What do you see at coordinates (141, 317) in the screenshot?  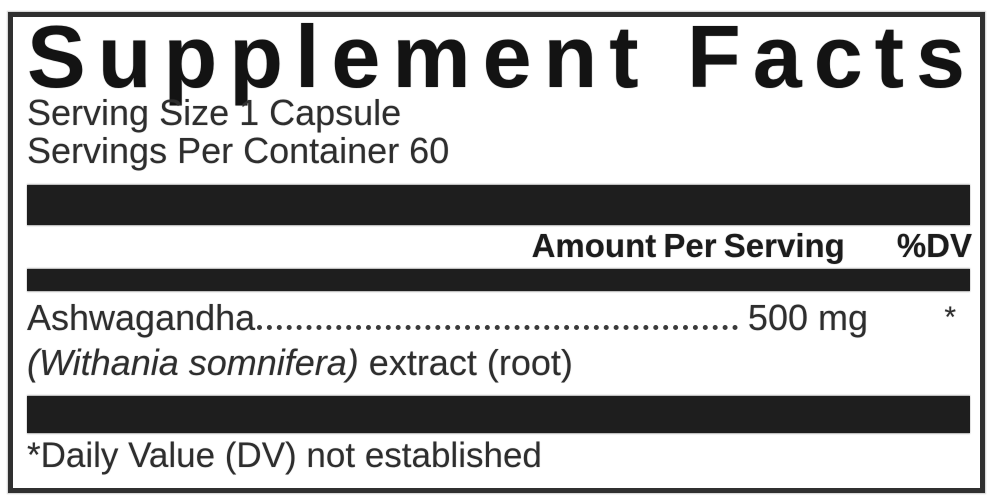 I see `ingredient-name: Ashwagandha` at bounding box center [141, 317].